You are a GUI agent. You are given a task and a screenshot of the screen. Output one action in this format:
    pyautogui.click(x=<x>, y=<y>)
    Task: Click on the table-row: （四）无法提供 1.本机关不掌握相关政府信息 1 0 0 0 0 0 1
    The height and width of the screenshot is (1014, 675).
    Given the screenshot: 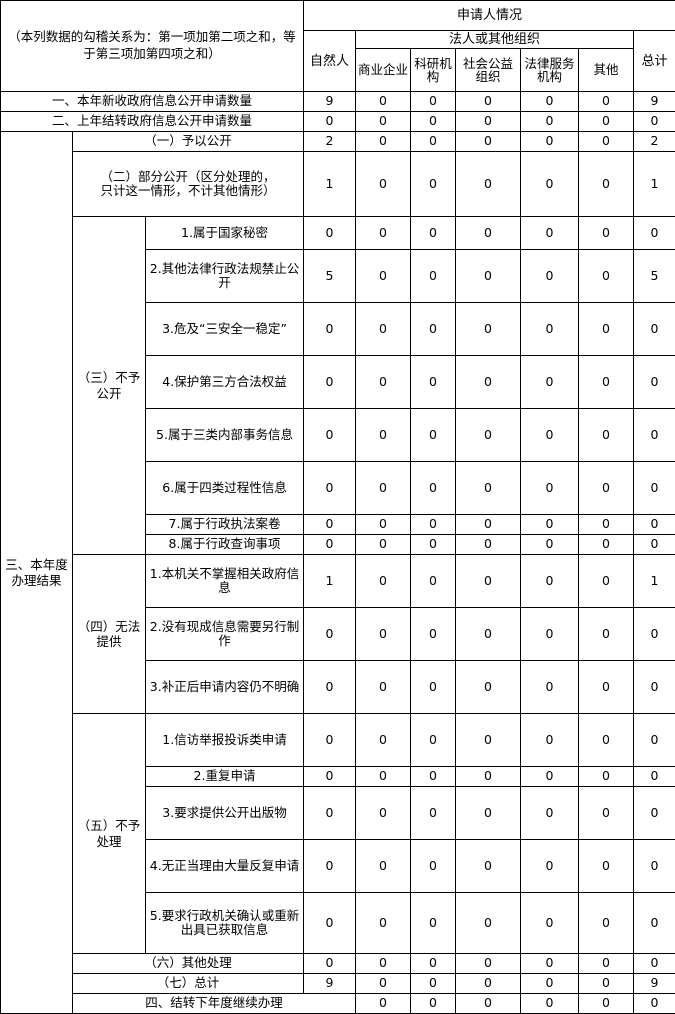 What is the action you would take?
    pyautogui.click(x=338, y=581)
    